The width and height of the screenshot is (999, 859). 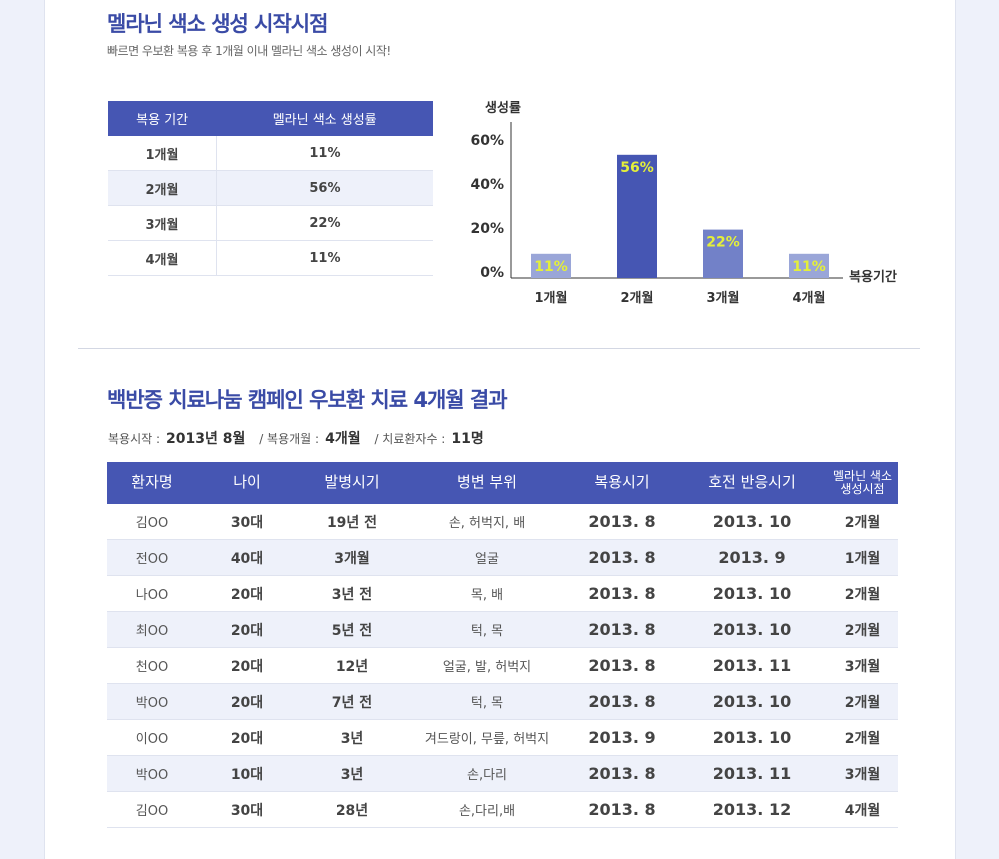 I want to click on y-tick-label: 60%, so click(x=487, y=141).